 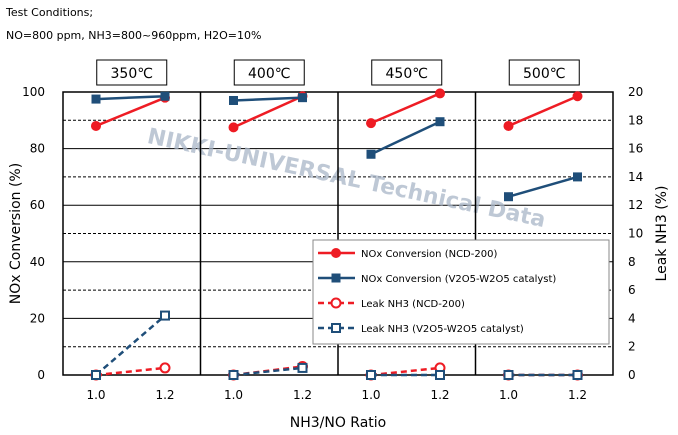 I want to click on y2-tick-label: 8, so click(x=632, y=262).